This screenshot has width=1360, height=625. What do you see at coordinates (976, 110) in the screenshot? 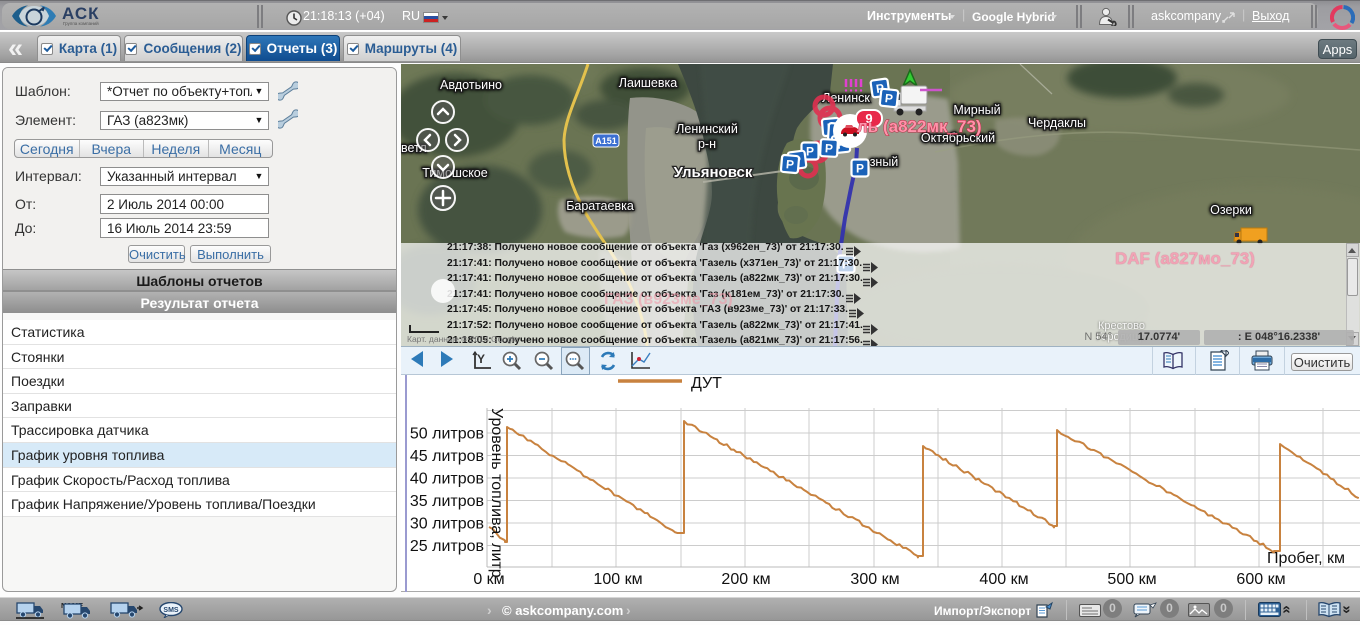
I see `svg-text: Мирный` at bounding box center [976, 110].